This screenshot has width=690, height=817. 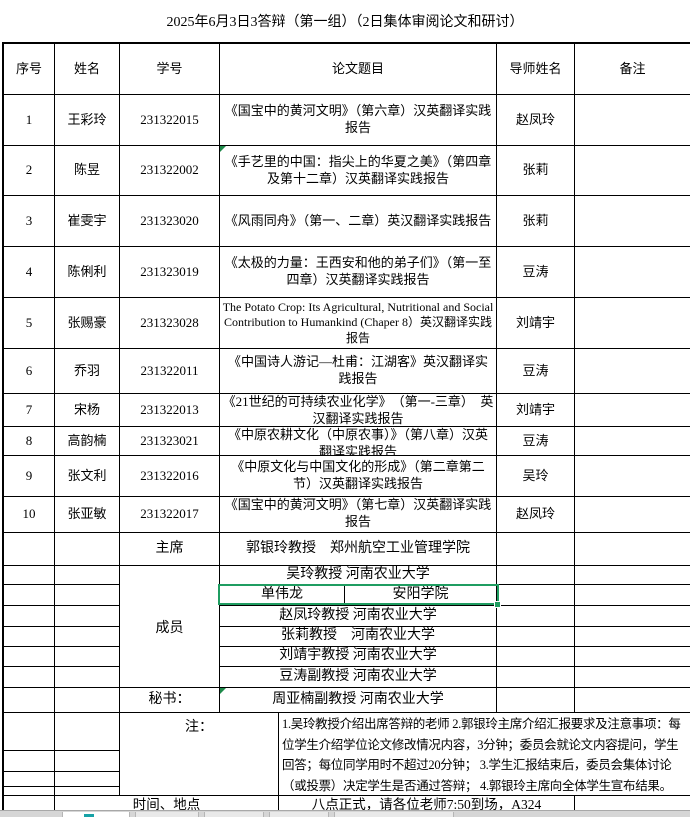 I want to click on cell-seq: 4, so click(x=29, y=272).